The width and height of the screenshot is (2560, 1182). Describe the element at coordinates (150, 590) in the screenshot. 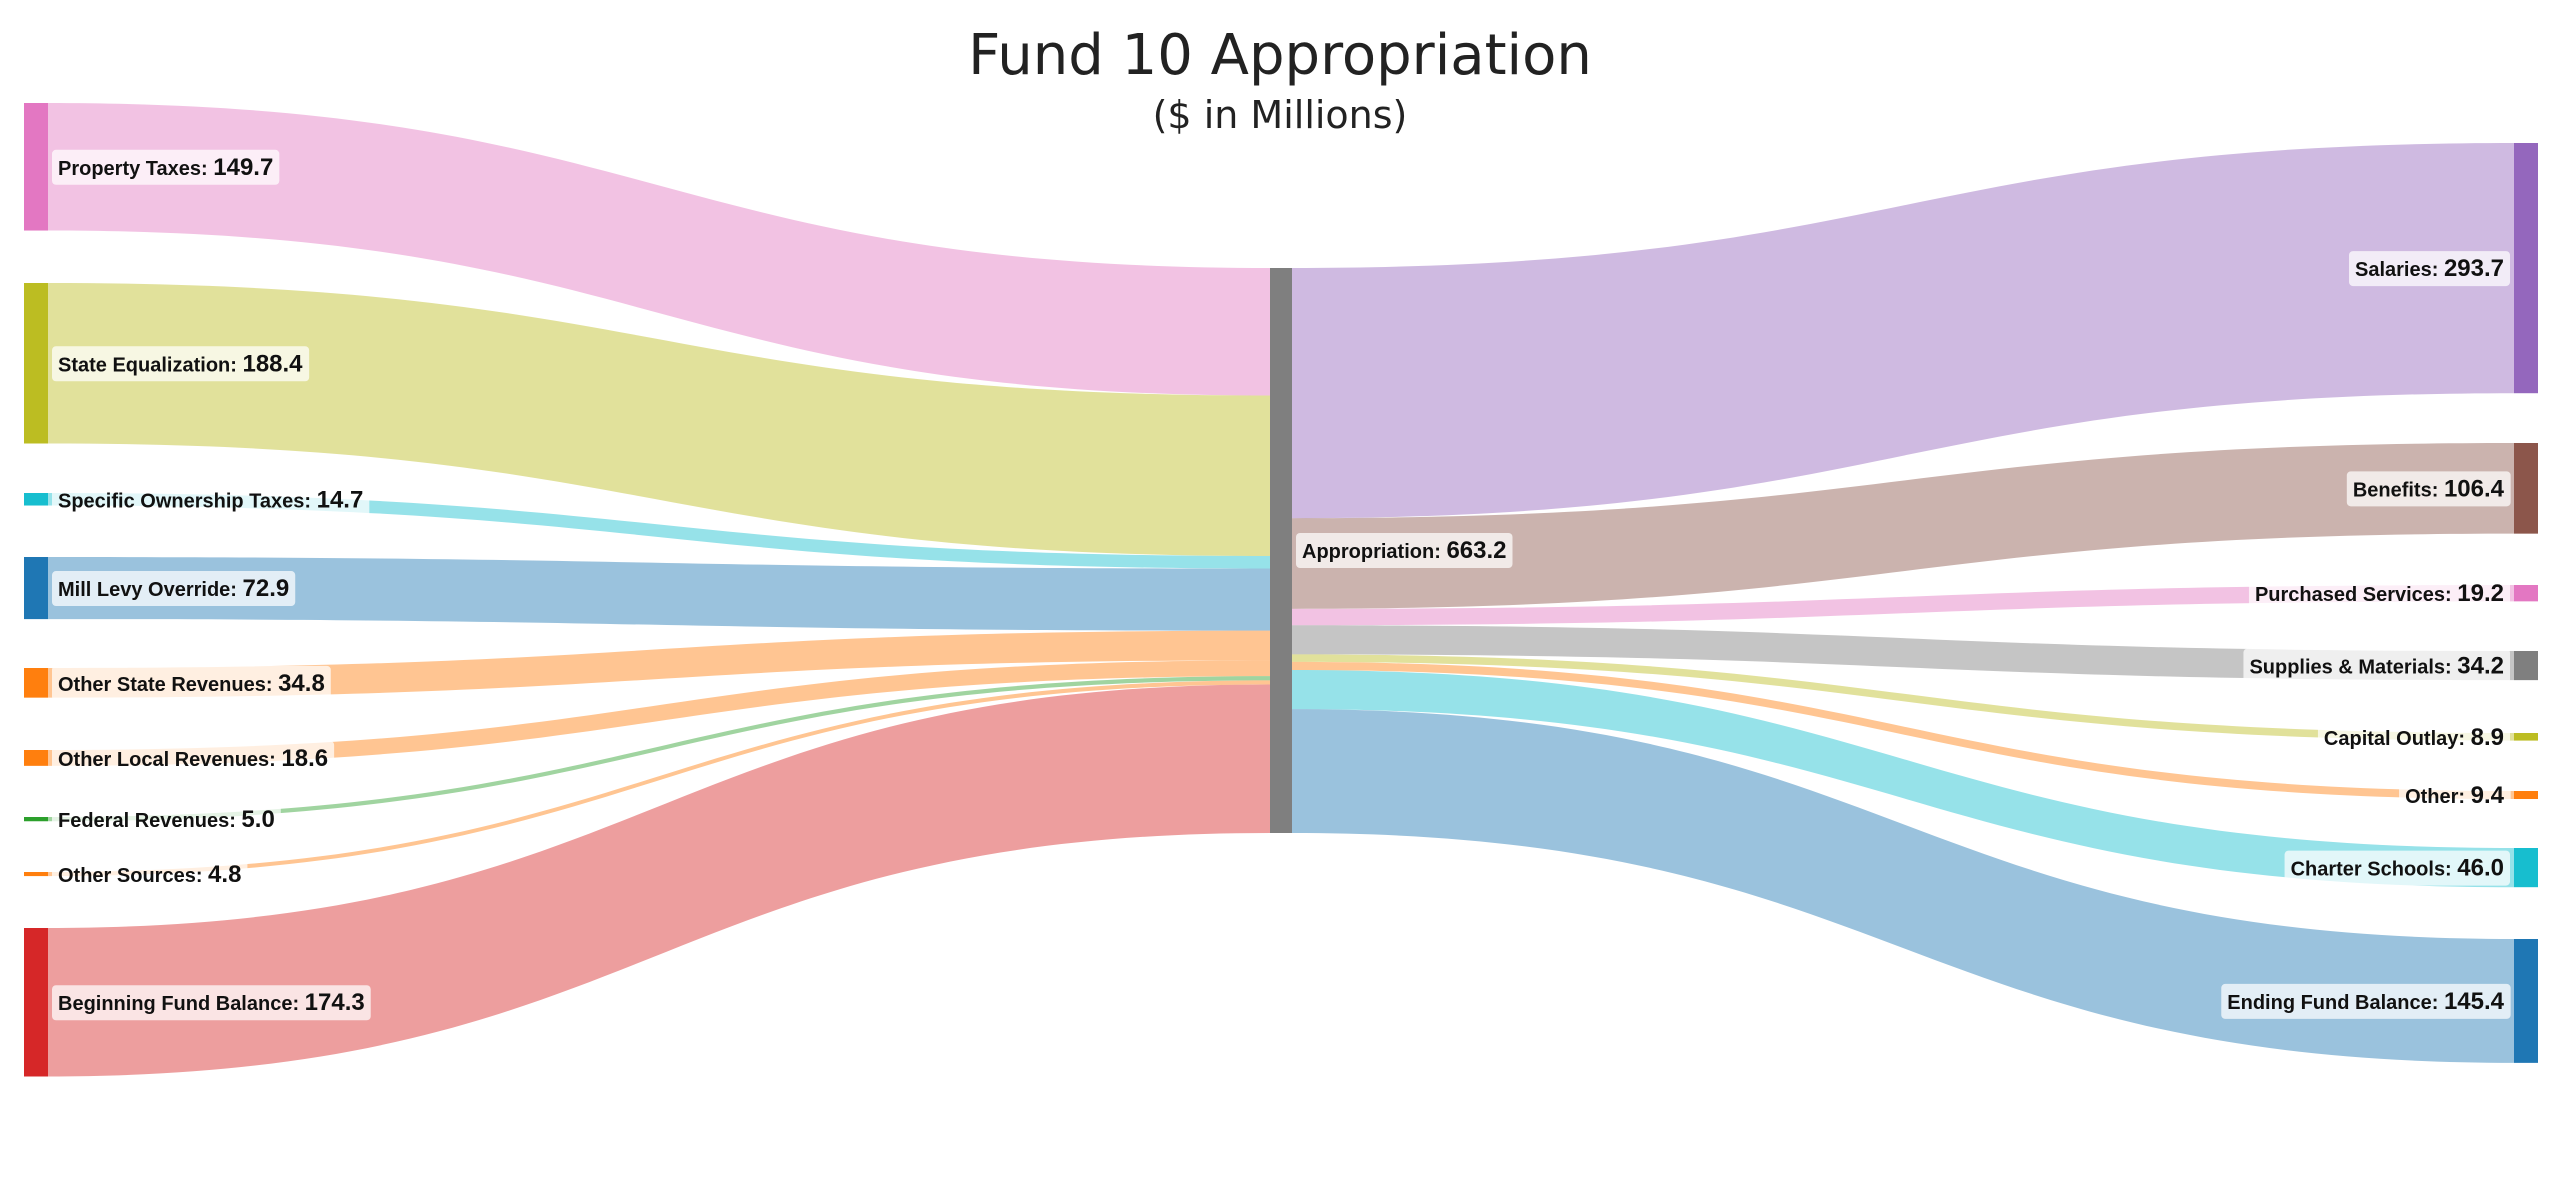

I see `source-mill-levy-override-label-name: Mill Levy Override:` at that location.